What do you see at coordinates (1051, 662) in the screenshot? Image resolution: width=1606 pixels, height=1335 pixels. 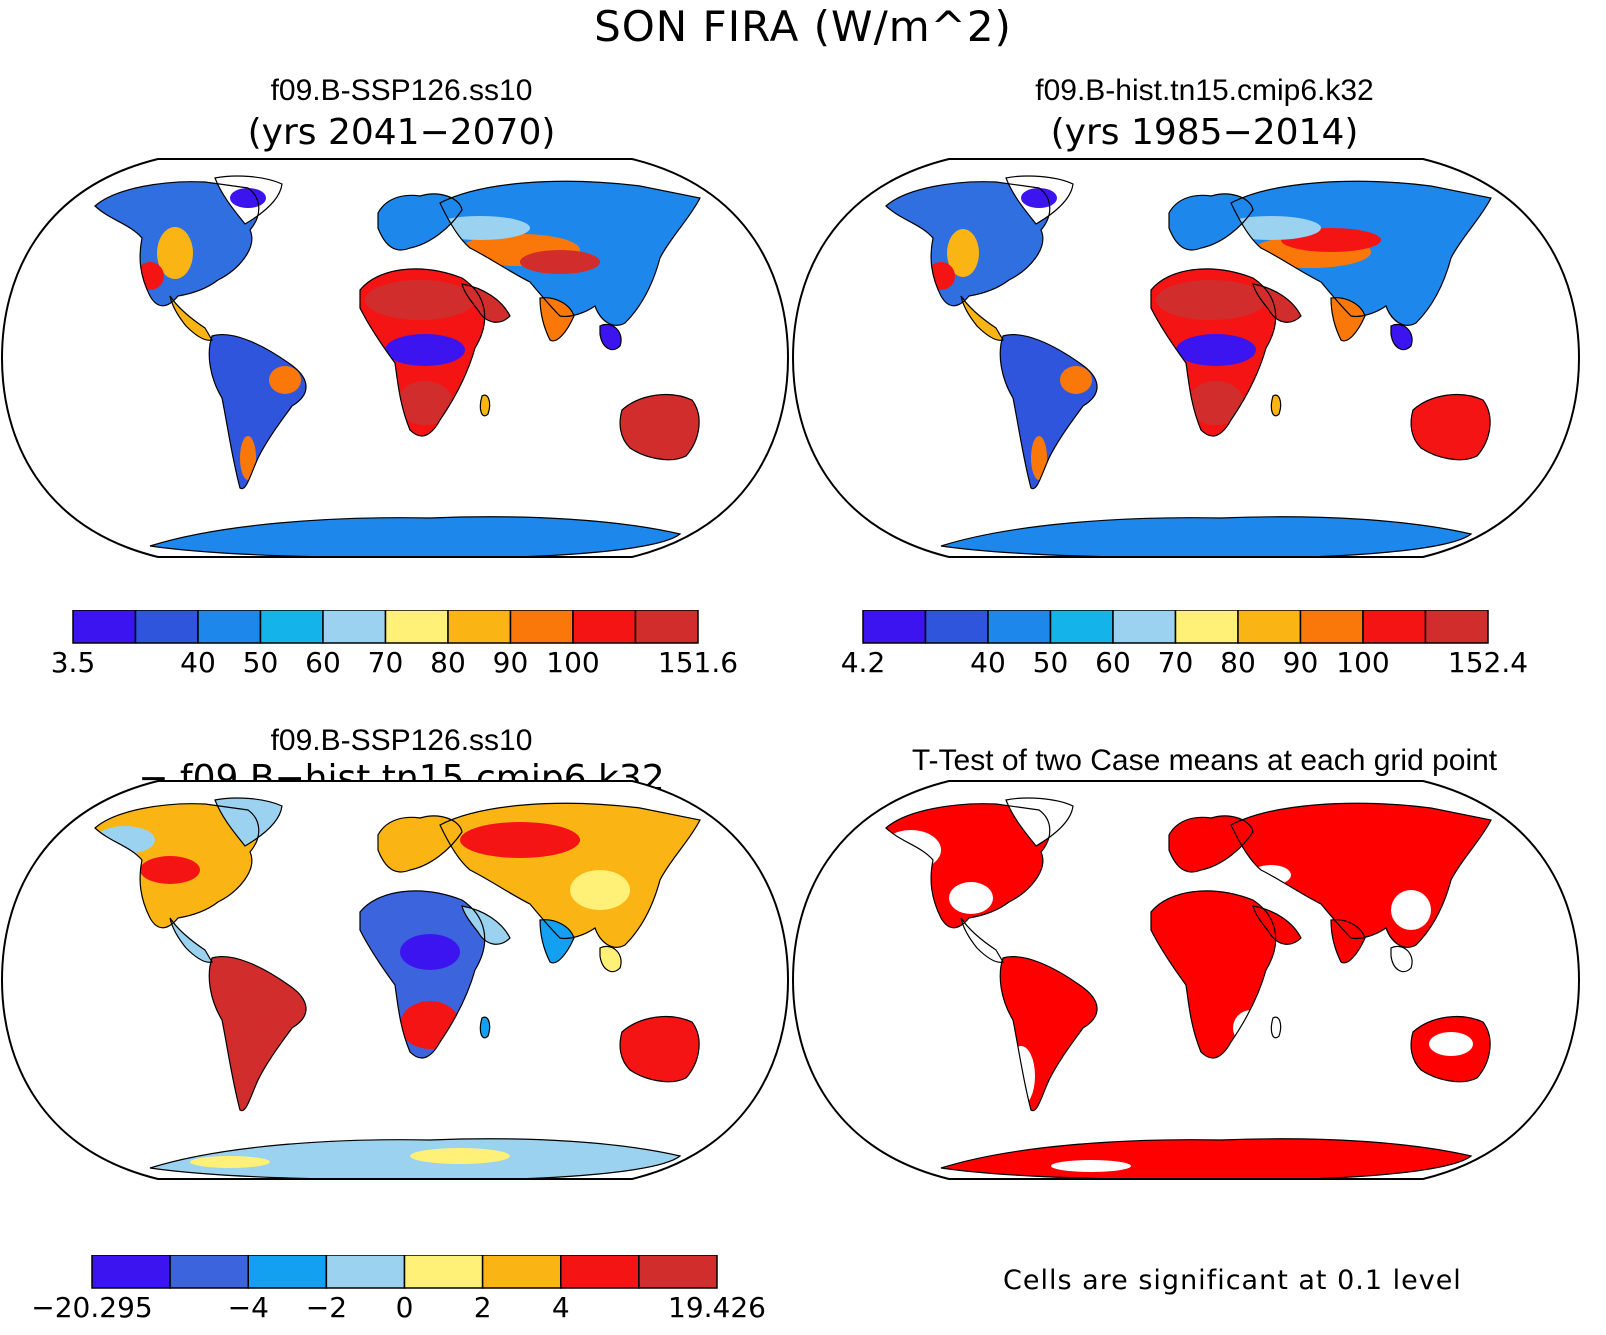 I see `colorbar-tick-label: 50` at bounding box center [1051, 662].